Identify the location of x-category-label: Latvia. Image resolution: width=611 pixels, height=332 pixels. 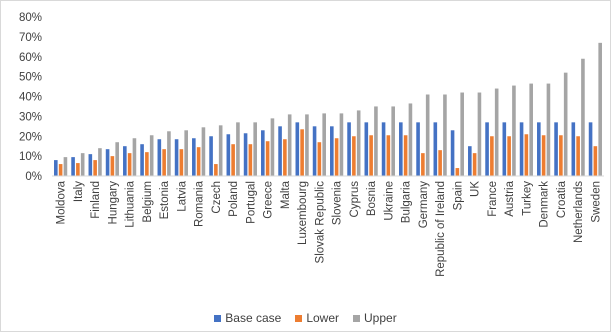
(182, 195).